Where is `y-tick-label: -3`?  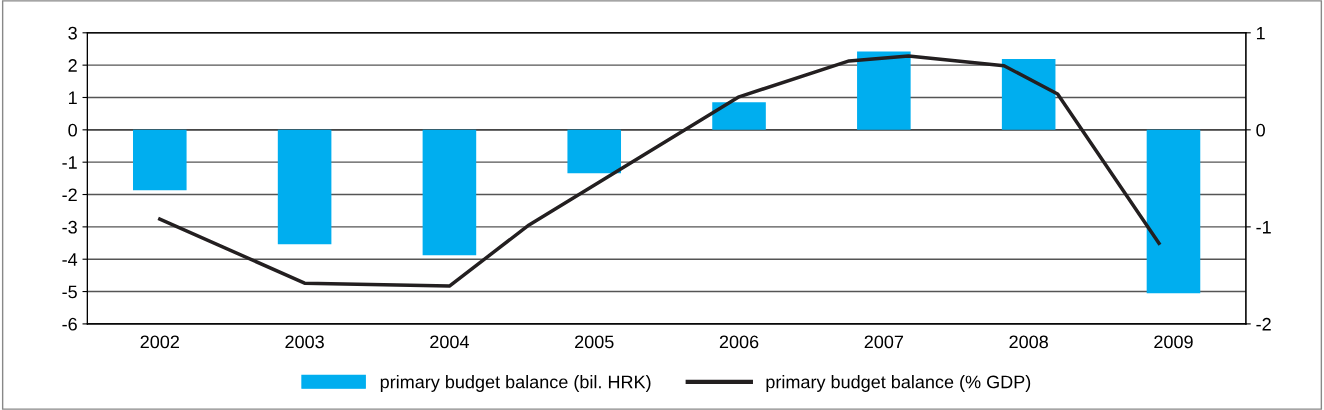 y-tick-label: -3 is located at coordinates (69, 227).